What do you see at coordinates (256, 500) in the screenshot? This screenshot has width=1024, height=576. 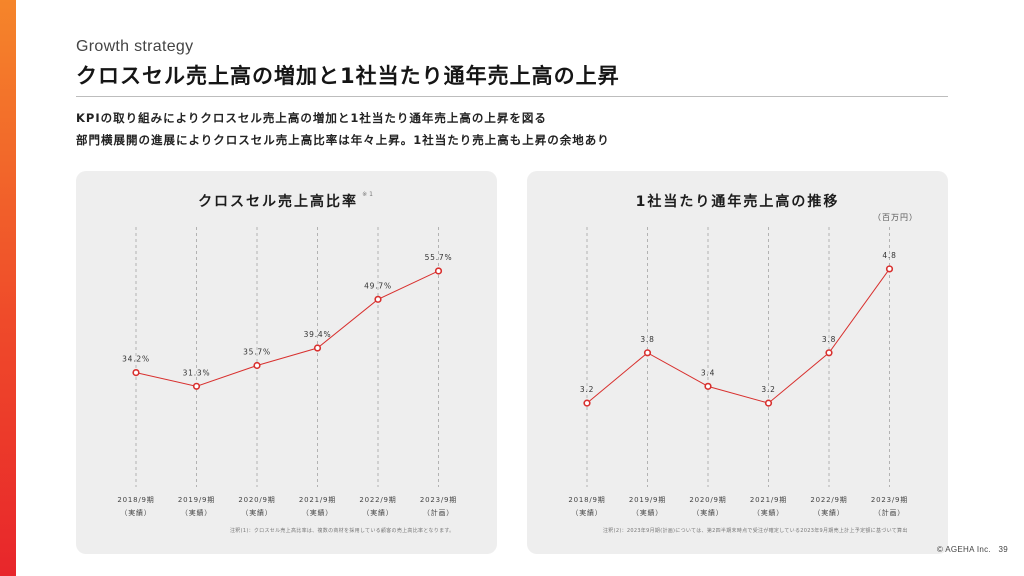 I see `cross-sell-x-tick-label: 2020/9期` at bounding box center [256, 500].